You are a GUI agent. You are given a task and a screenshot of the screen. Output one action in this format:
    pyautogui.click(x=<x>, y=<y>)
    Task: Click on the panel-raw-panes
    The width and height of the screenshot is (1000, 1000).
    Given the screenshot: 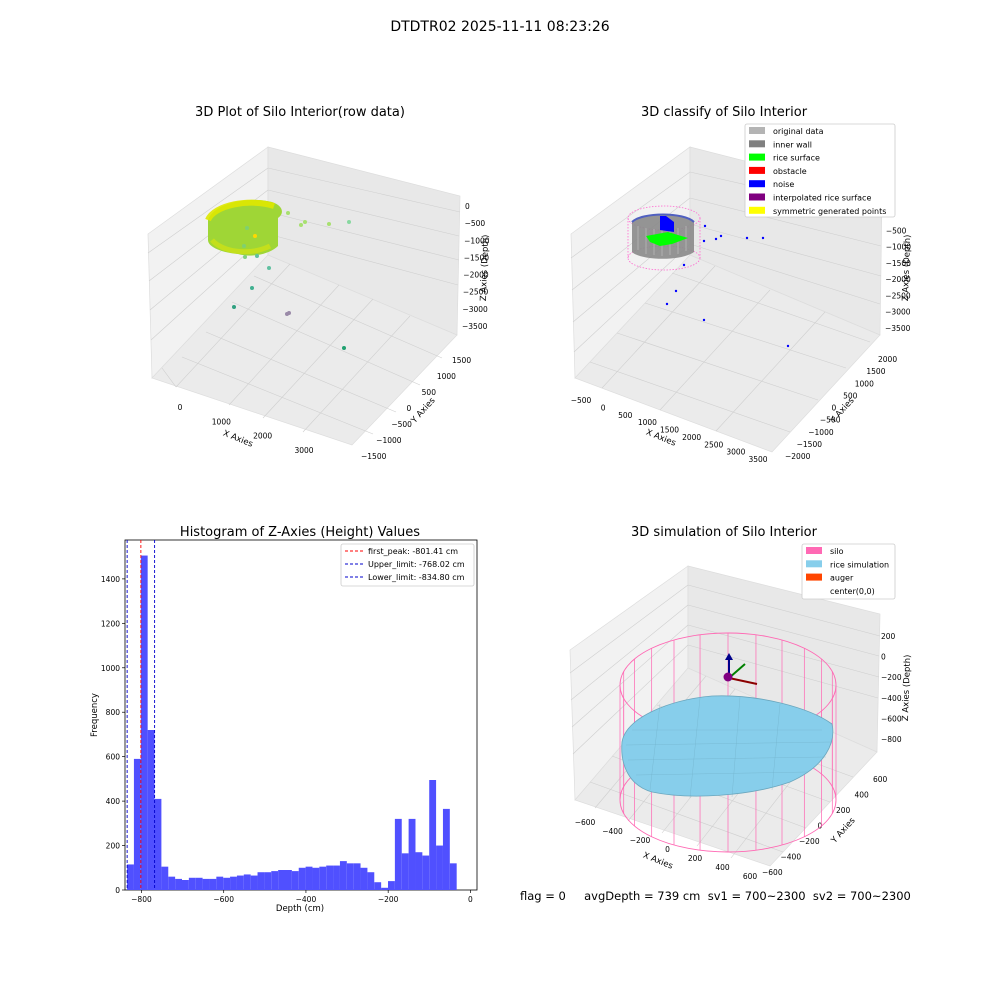 What is the action you would take?
    pyautogui.click(x=304, y=296)
    